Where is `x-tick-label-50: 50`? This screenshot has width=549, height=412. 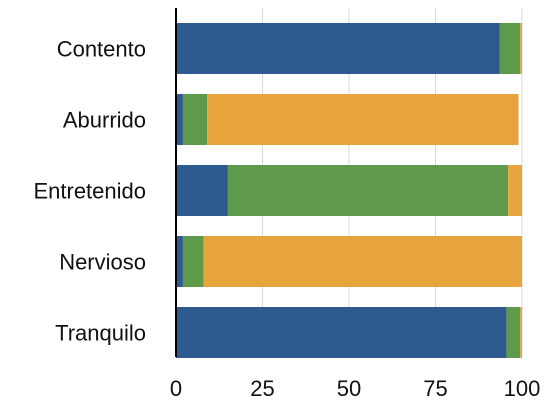
x-tick-label-50: 50 is located at coordinates (349, 388).